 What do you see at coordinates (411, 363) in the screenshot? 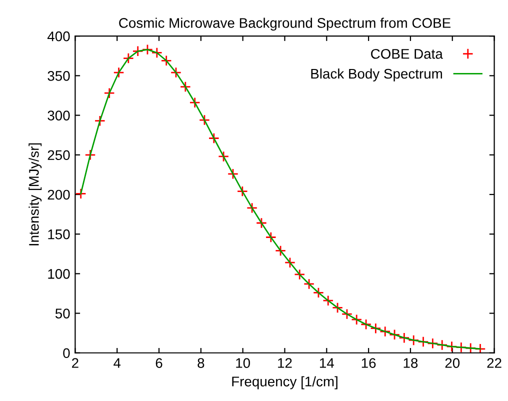
I see `x-tick-label: 18` at bounding box center [411, 363].